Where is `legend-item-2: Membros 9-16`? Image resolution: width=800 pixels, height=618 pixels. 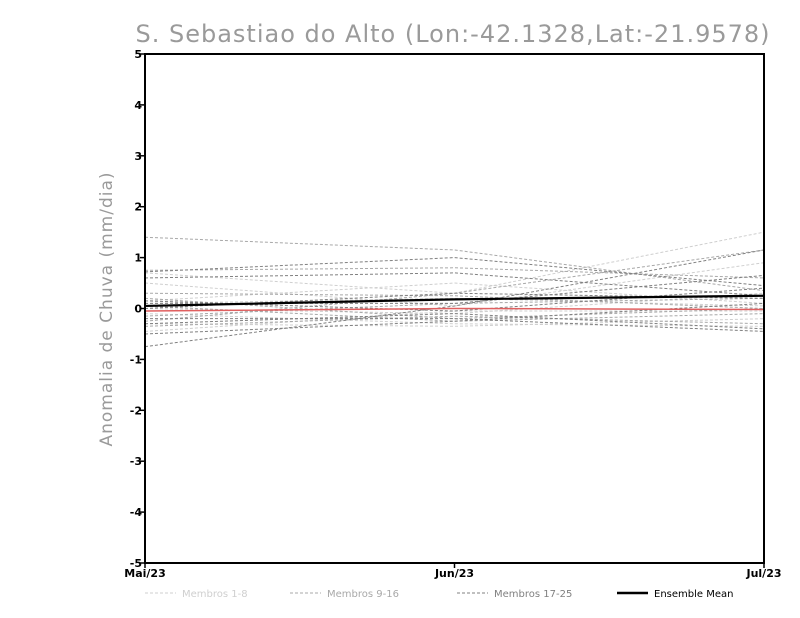
legend-item-2: Membros 9-16 is located at coordinates (344, 594).